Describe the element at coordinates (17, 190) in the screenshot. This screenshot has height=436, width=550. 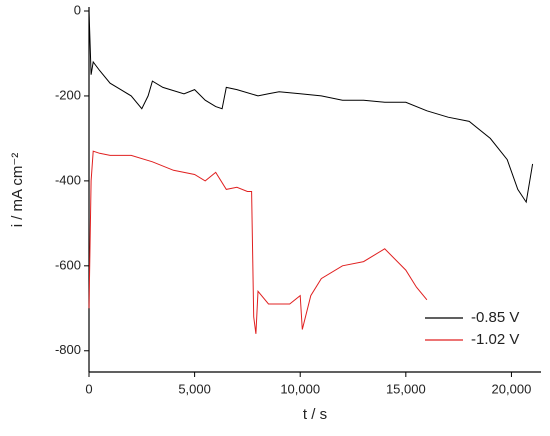
I see `y-axis-title: i / mA cm⁻²` at that location.